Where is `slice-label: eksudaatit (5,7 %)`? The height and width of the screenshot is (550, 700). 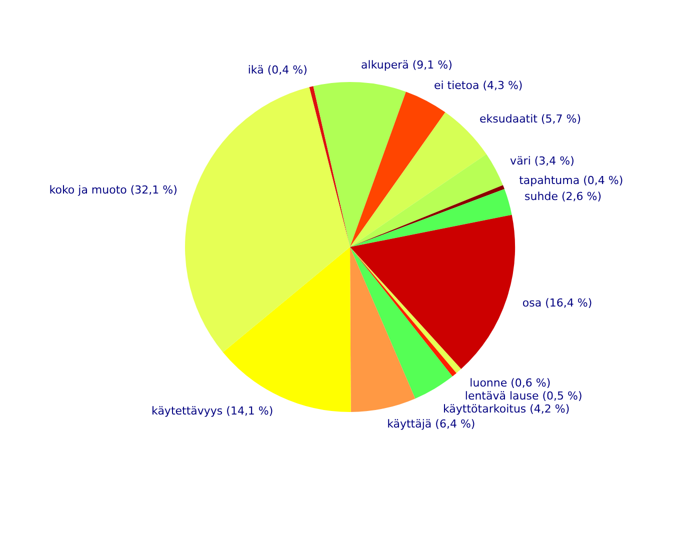 slice-label: eksudaatit (5,7 %) is located at coordinates (531, 119).